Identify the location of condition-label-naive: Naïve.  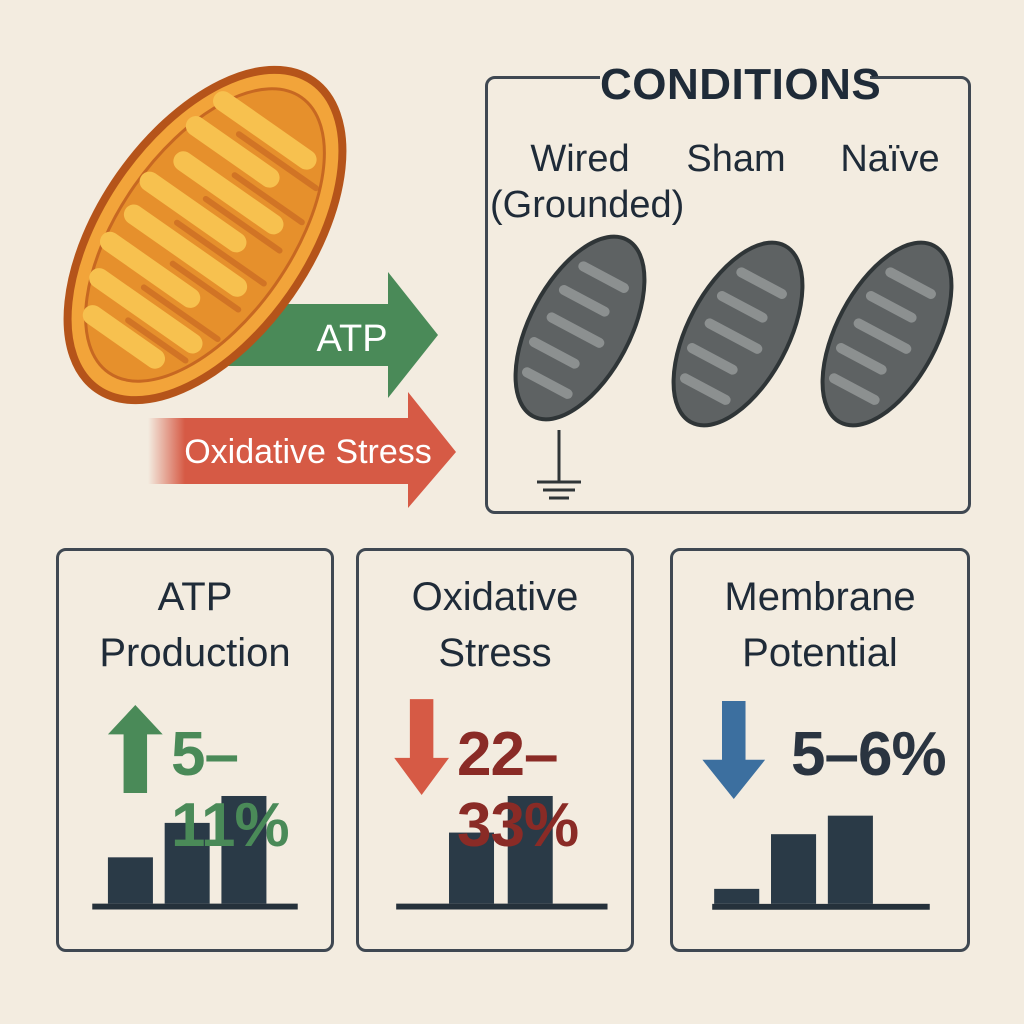
(890, 159).